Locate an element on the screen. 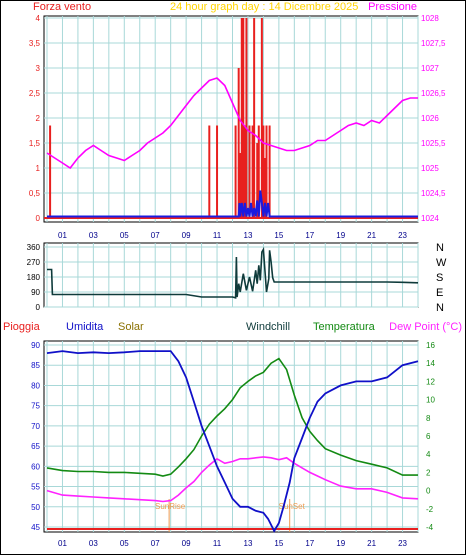  humidity-tick-label: 85 is located at coordinates (35, 365).